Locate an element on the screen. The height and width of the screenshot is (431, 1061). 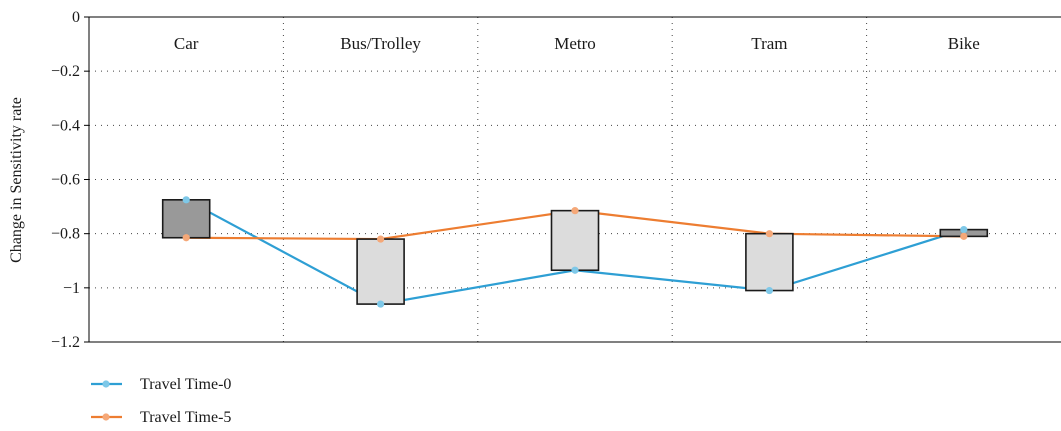
y-axis-label: Change in Sensitivity rate is located at coordinates (16, 180).